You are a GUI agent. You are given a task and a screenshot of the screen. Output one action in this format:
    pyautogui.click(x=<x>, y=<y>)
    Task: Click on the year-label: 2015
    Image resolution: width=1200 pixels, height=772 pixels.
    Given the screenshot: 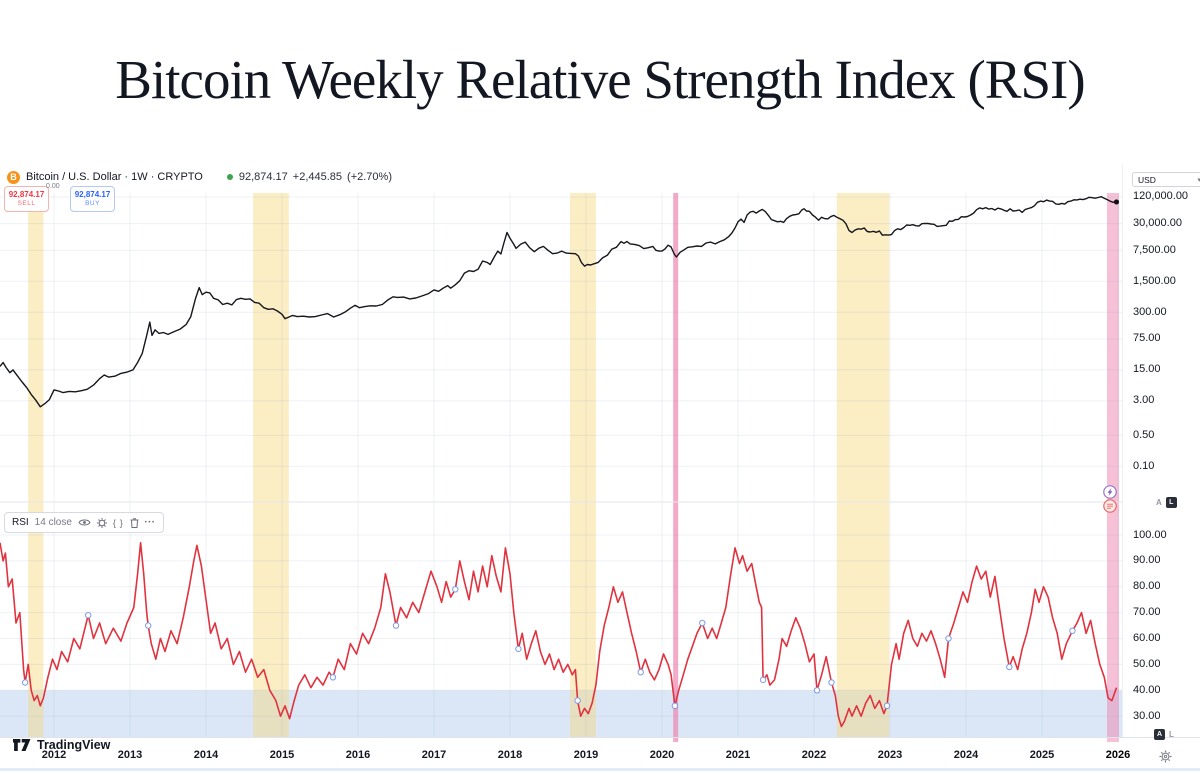 What is the action you would take?
    pyautogui.click(x=282, y=755)
    